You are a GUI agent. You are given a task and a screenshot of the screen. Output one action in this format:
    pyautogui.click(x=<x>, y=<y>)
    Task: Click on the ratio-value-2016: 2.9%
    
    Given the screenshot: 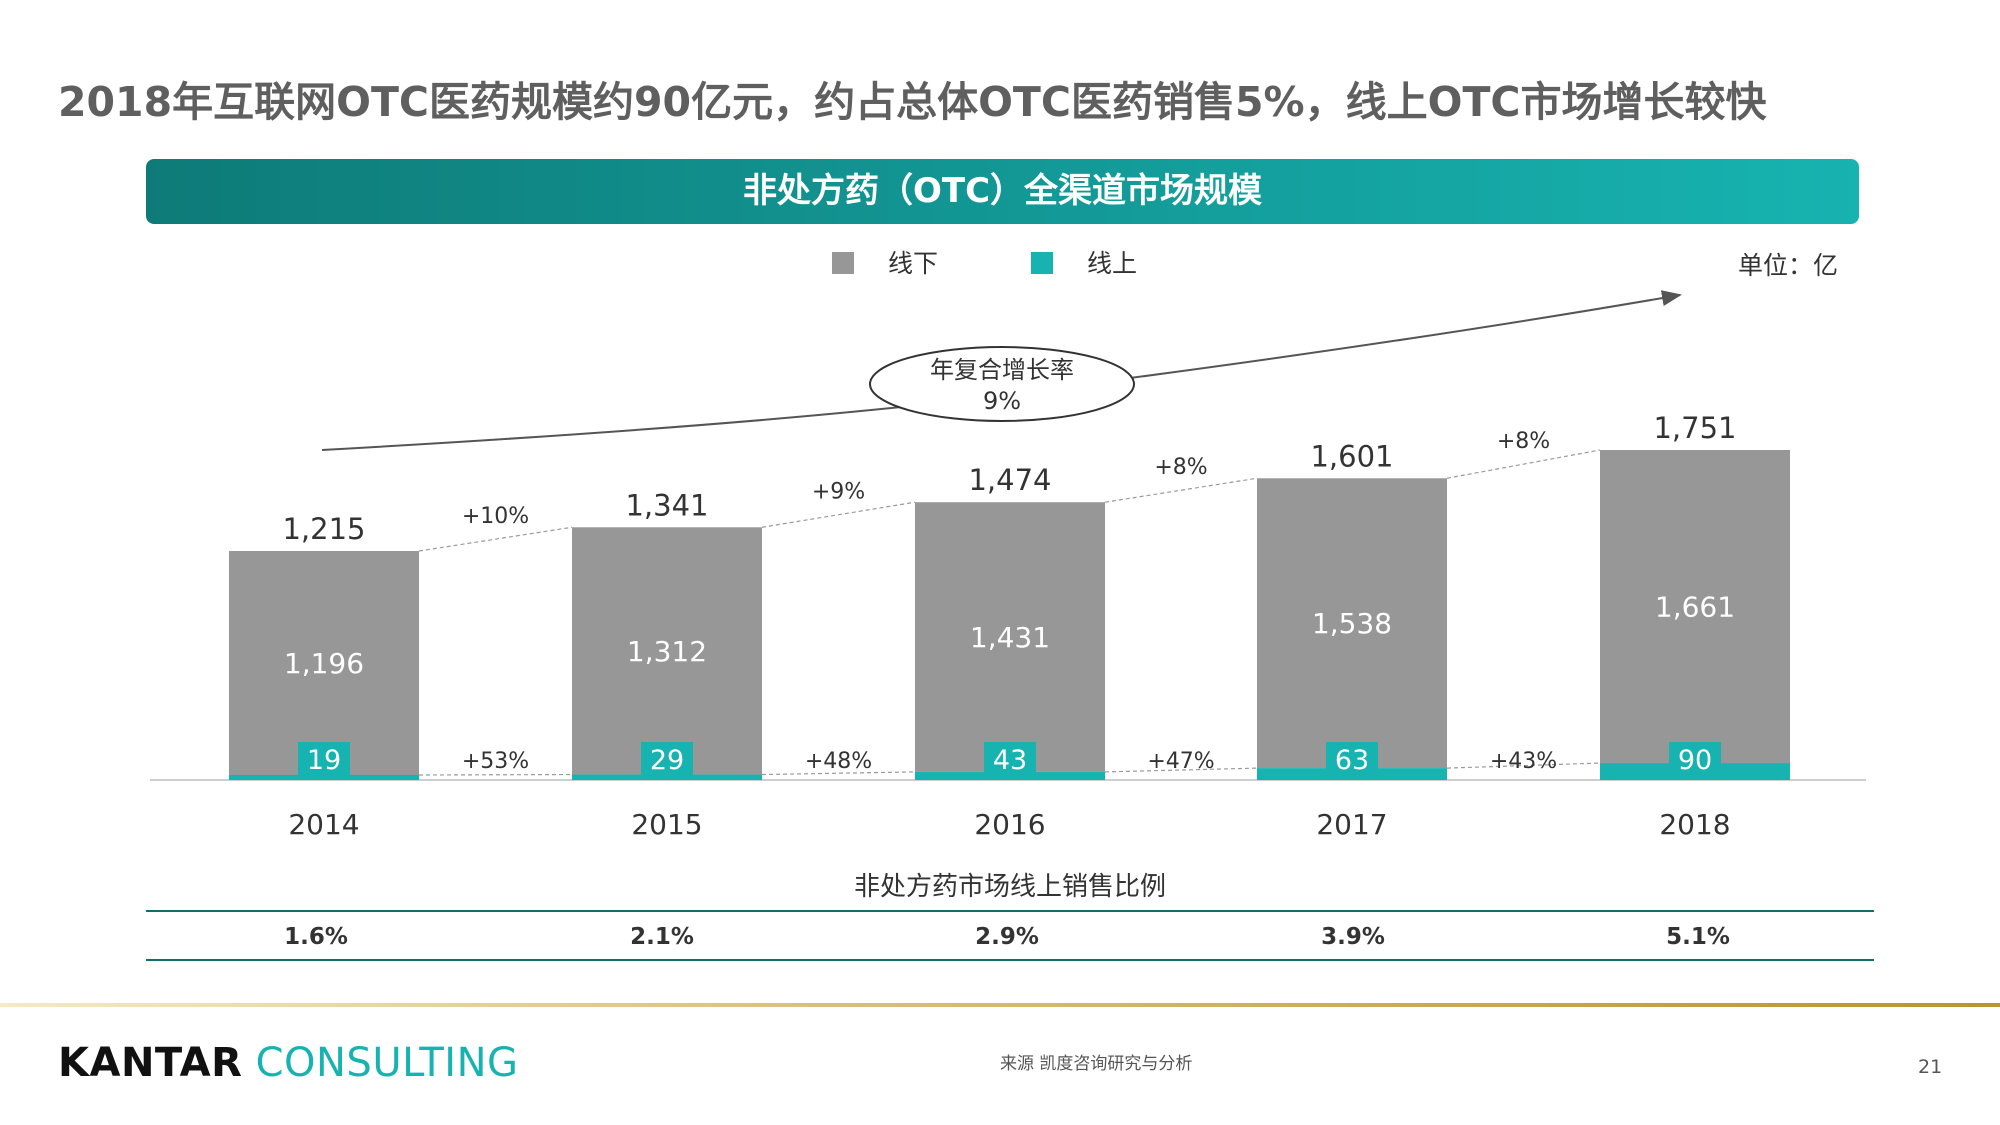 What is the action you would take?
    pyautogui.click(x=1007, y=937)
    